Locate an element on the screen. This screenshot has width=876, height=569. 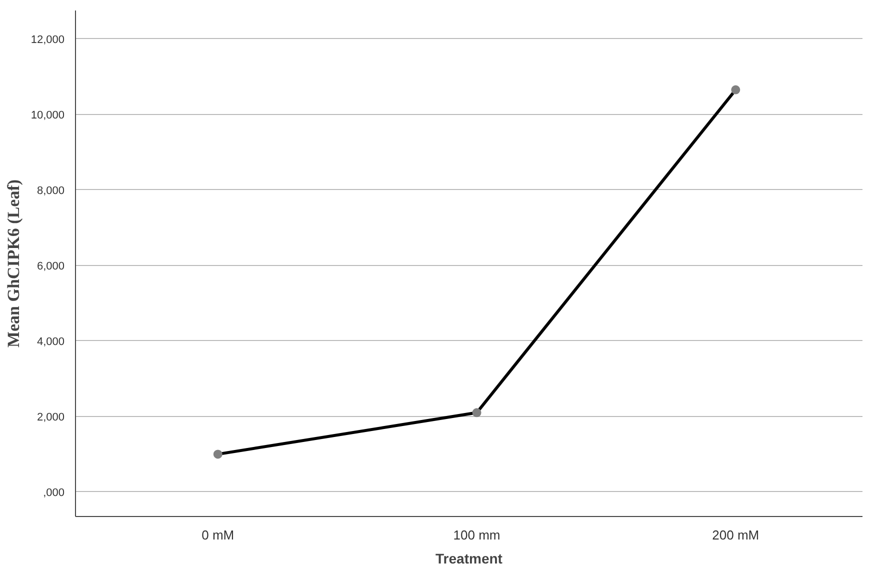
y-tick-label: ,000 is located at coordinates (54, 492).